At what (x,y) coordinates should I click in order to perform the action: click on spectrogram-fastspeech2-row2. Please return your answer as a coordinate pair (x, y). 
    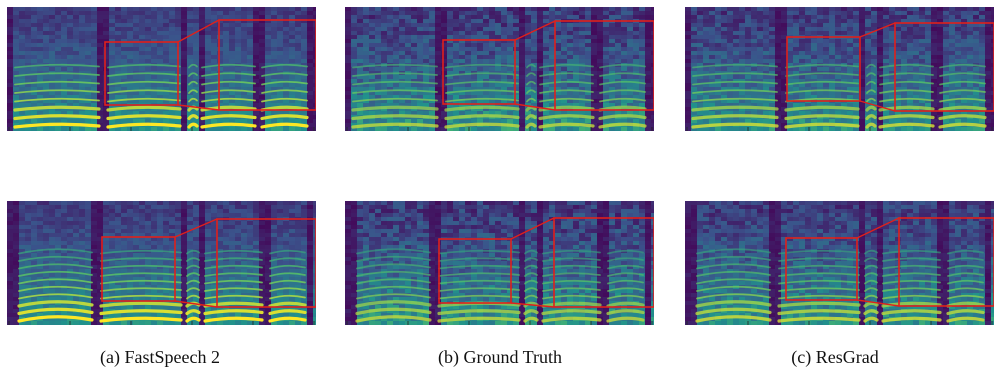
    Looking at the image, I should click on (161, 263).